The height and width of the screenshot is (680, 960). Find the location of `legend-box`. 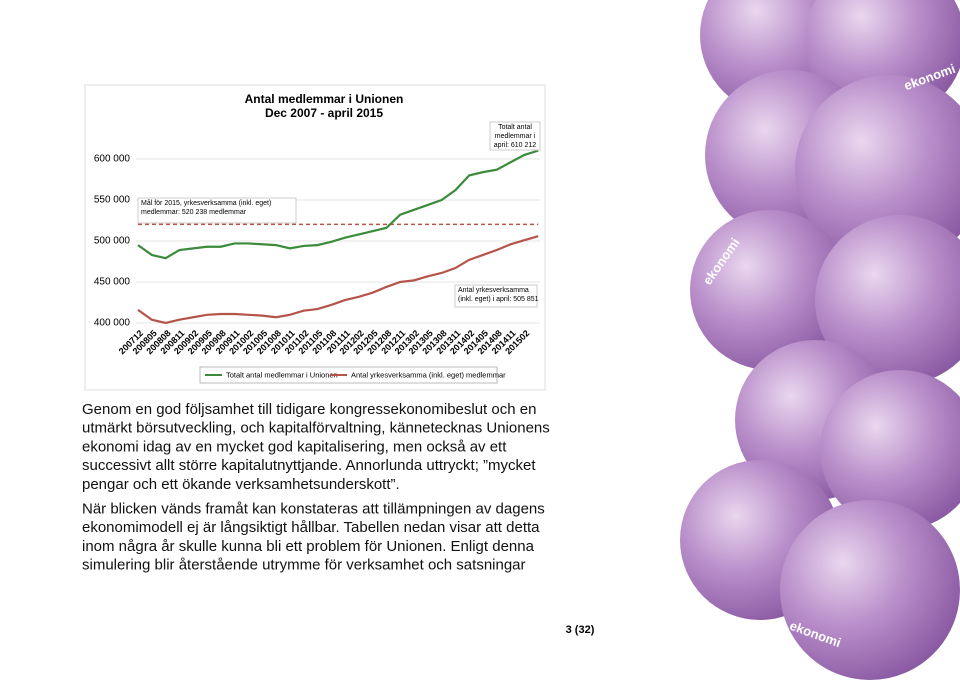

legend-box is located at coordinates (348, 375).